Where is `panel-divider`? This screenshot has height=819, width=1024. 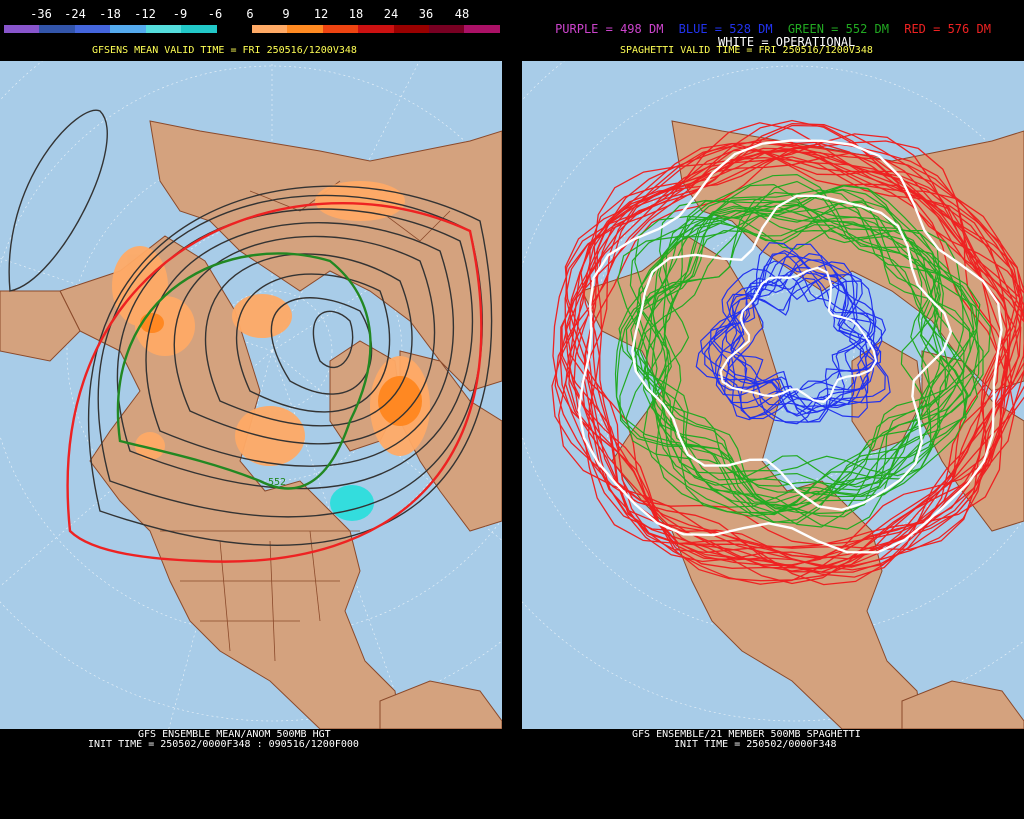 panel-divider is located at coordinates (512, 409).